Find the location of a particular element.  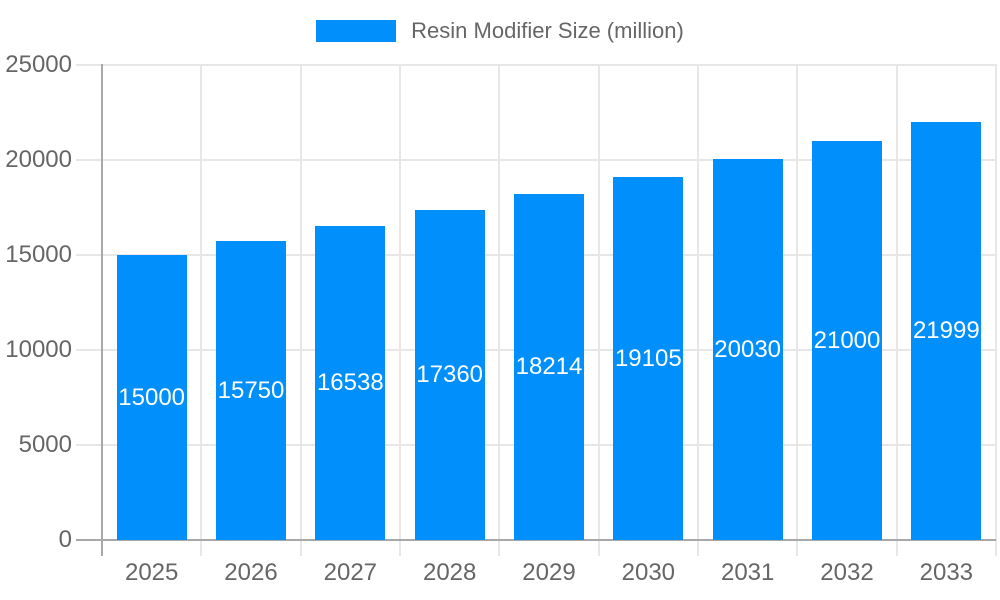

bar-2030 is located at coordinates (648, 358).